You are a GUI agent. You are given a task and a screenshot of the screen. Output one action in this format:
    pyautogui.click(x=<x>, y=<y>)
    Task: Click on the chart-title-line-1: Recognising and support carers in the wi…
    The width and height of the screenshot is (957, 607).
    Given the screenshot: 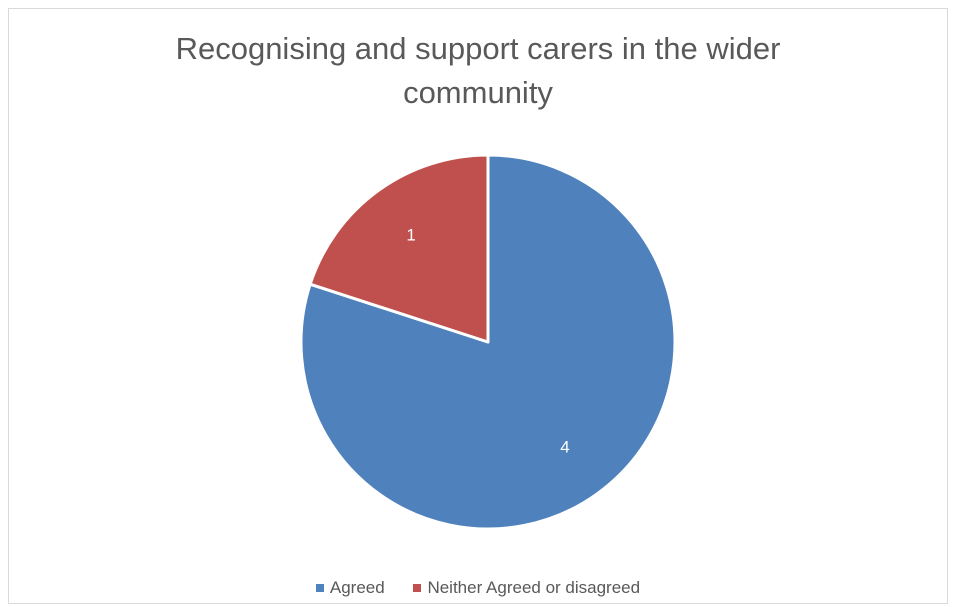 What is the action you would take?
    pyautogui.click(x=478, y=48)
    